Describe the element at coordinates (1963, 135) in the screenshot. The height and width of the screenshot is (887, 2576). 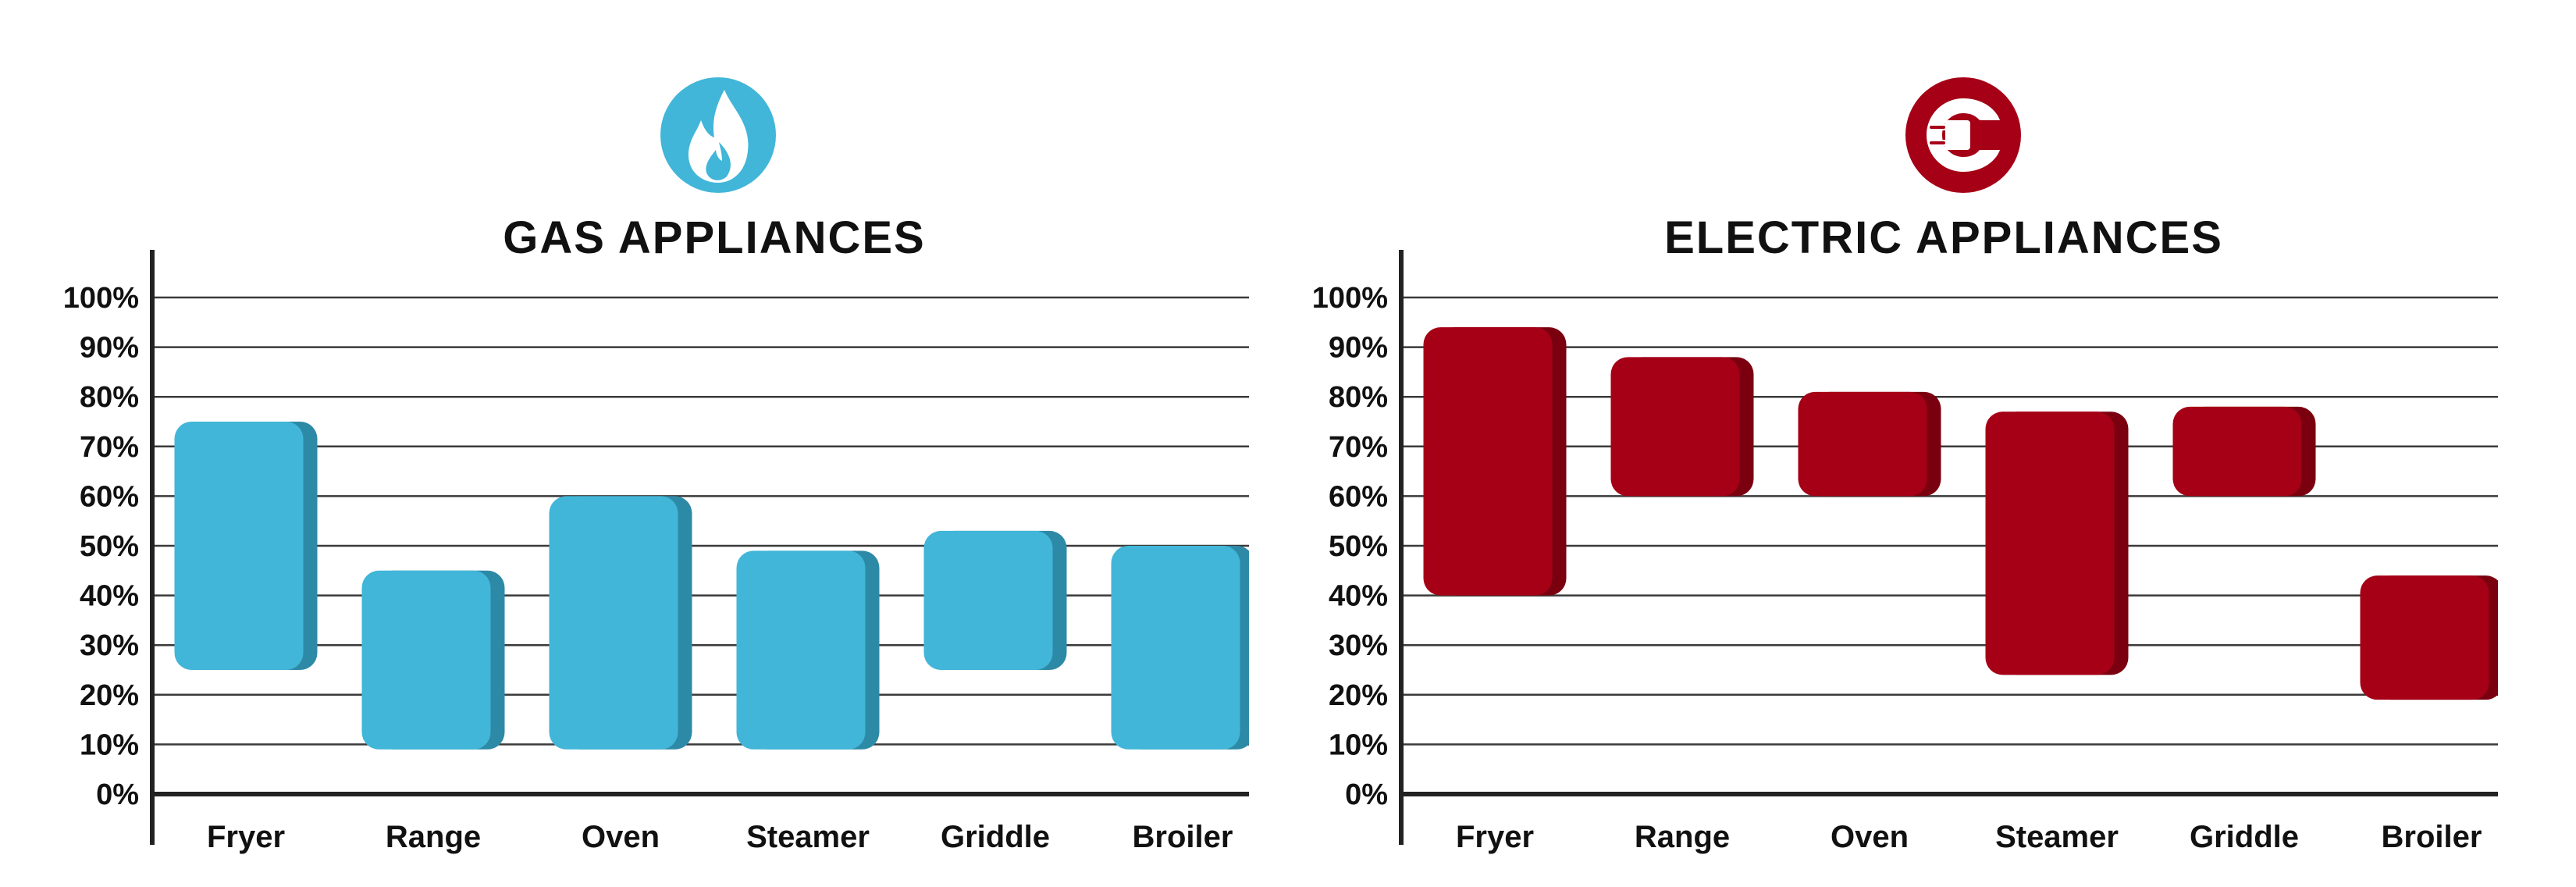
I see `electric-plug-icon` at that location.